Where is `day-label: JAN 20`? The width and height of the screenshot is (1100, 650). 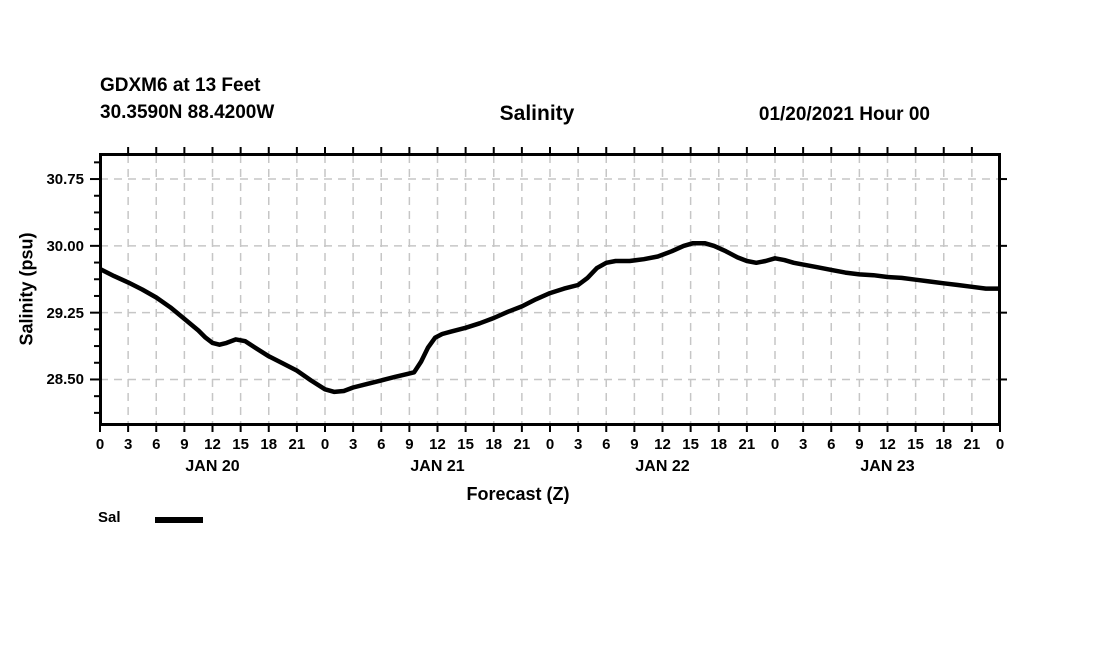
day-label: JAN 20 is located at coordinates (212, 466).